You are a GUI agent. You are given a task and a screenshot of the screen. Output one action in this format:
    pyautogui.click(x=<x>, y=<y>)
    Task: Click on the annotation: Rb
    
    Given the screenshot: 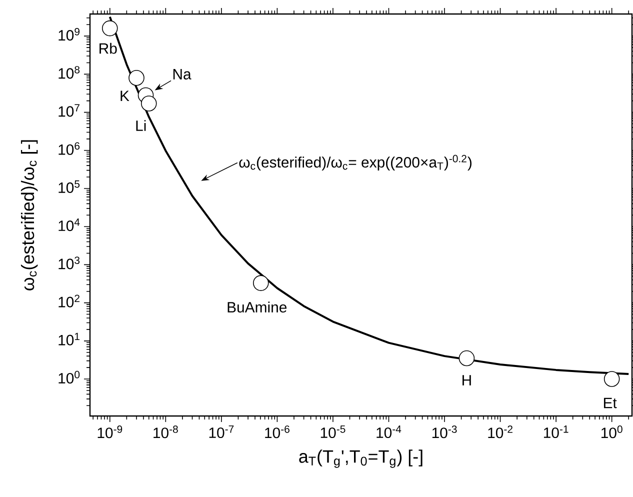 What is the action you would take?
    pyautogui.click(x=108, y=48)
    